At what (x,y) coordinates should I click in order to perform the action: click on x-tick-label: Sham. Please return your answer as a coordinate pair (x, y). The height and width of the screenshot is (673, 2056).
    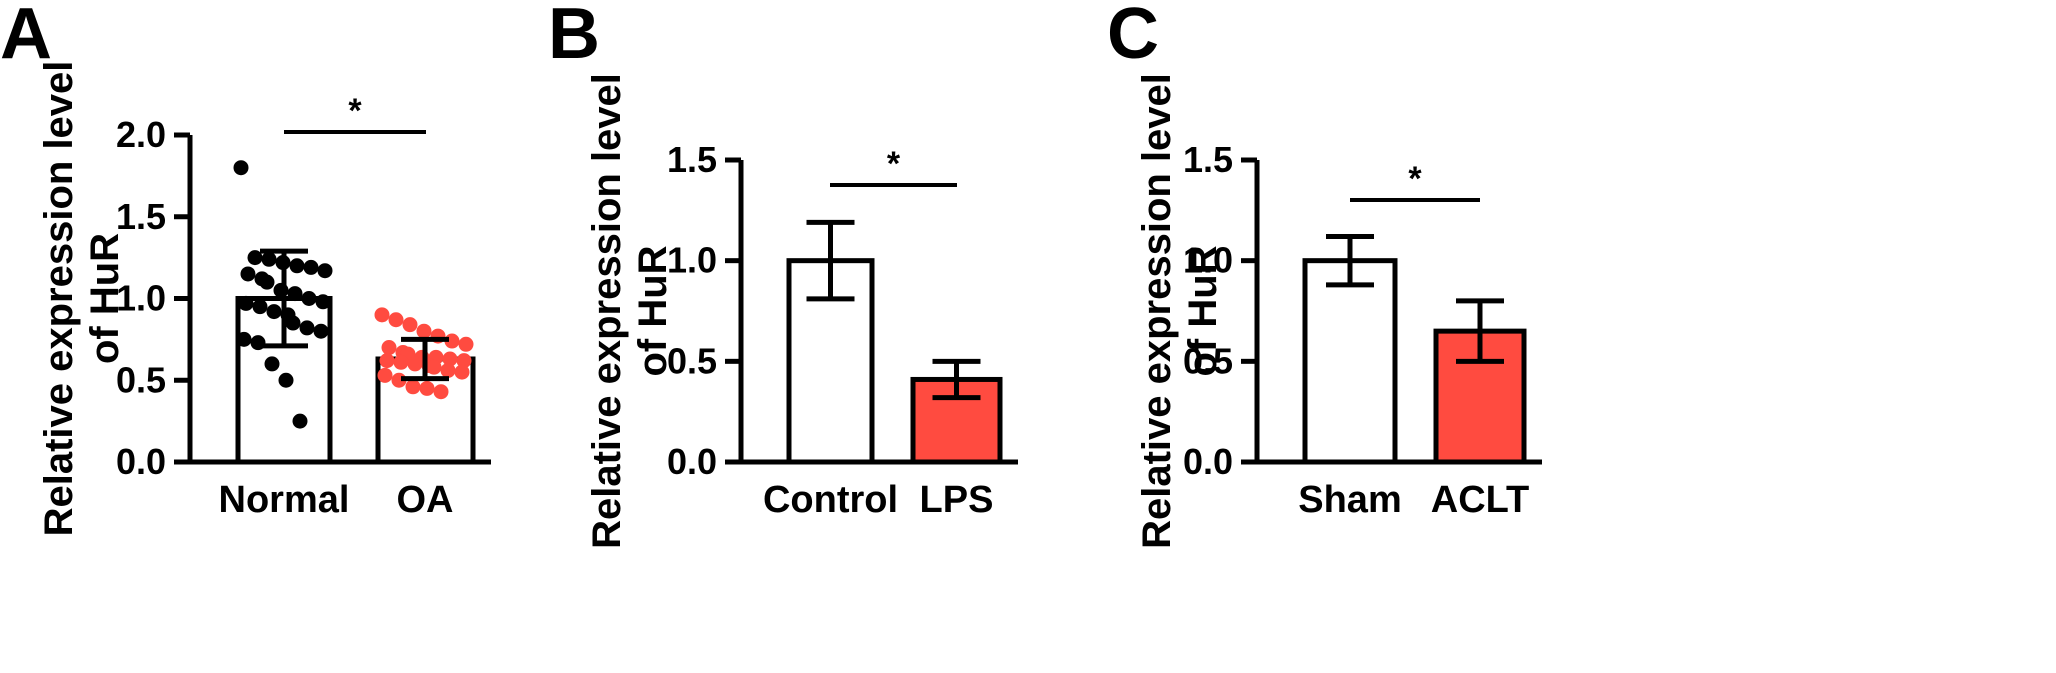
    Looking at the image, I should click on (1349, 500).